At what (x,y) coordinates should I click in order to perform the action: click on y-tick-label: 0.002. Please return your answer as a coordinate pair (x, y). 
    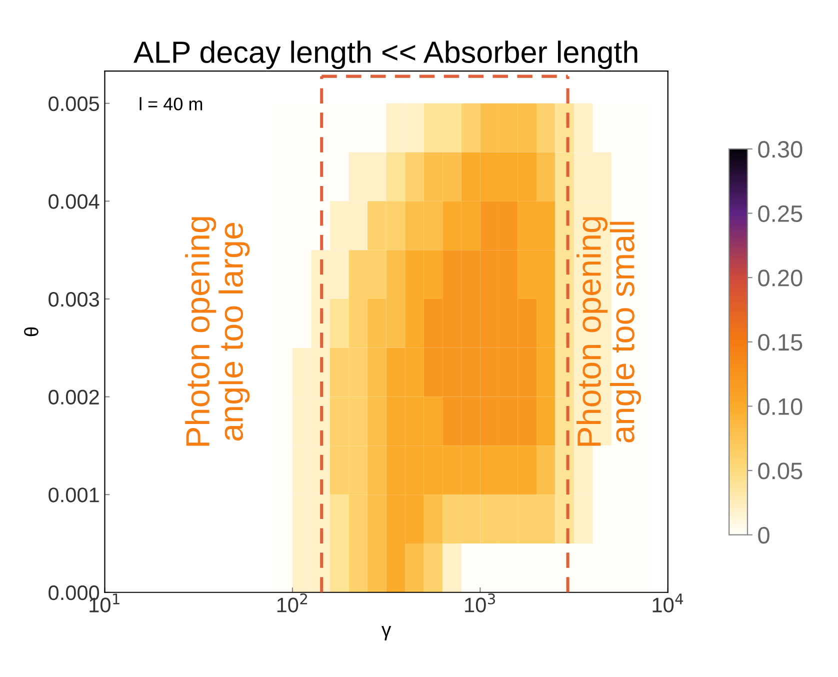
    Looking at the image, I should click on (73, 397).